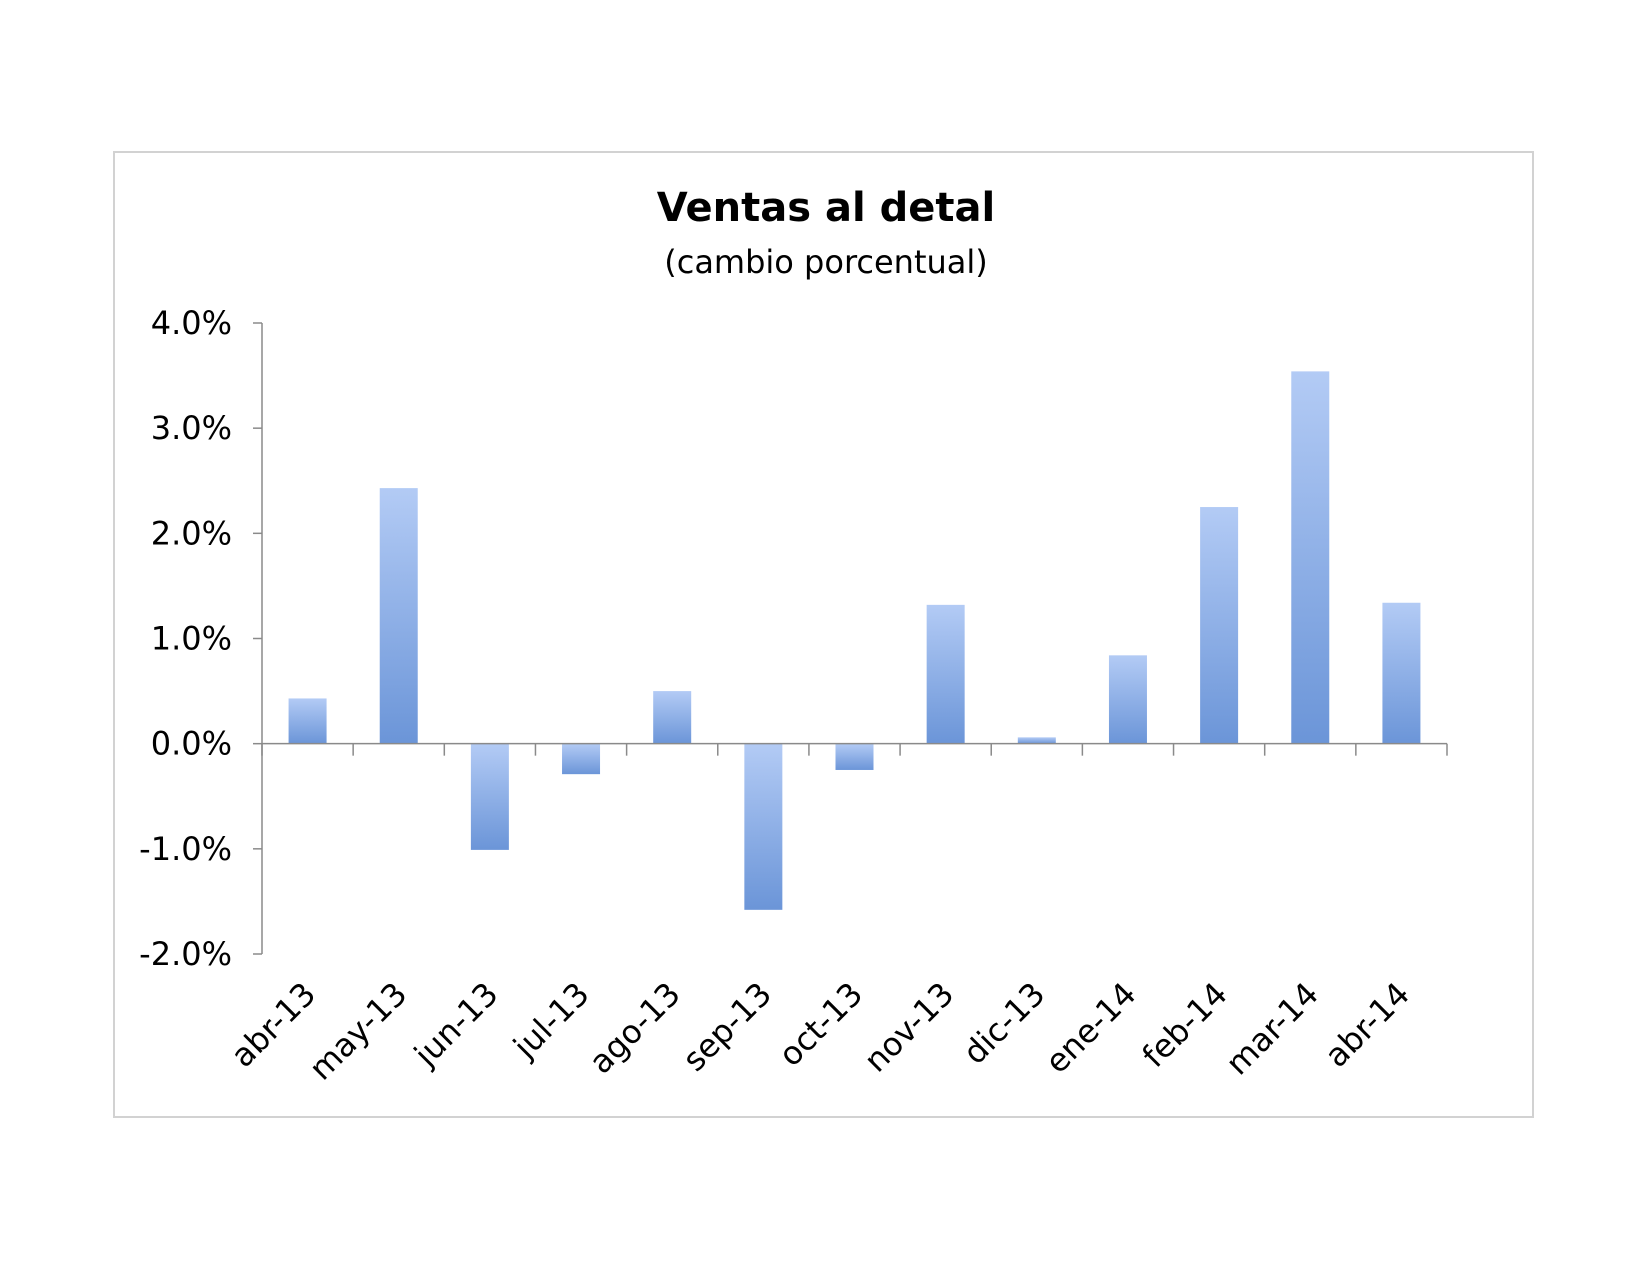 This screenshot has width=1650, height=1275. Describe the element at coordinates (185, 954) in the screenshot. I see `y-tick-label: -2.0%` at that location.